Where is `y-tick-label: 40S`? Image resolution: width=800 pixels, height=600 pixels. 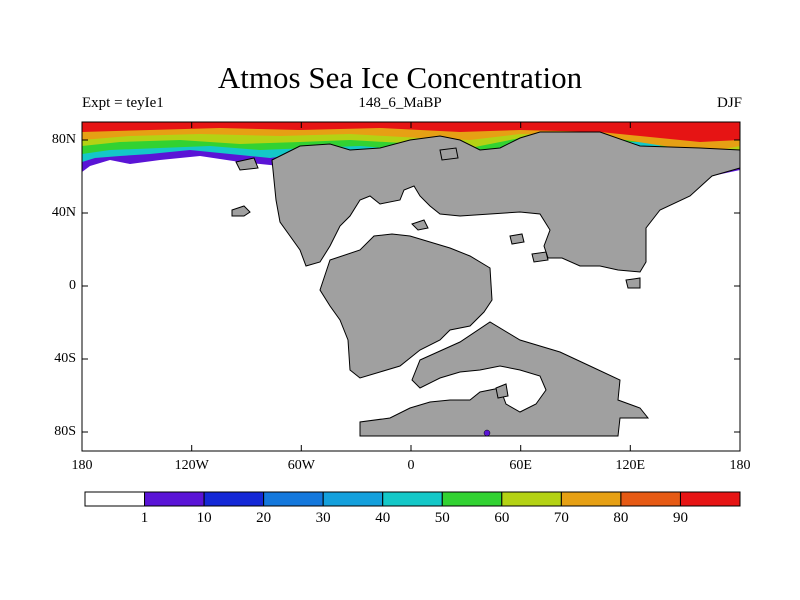
y-tick-label: 40S is located at coordinates (65, 358).